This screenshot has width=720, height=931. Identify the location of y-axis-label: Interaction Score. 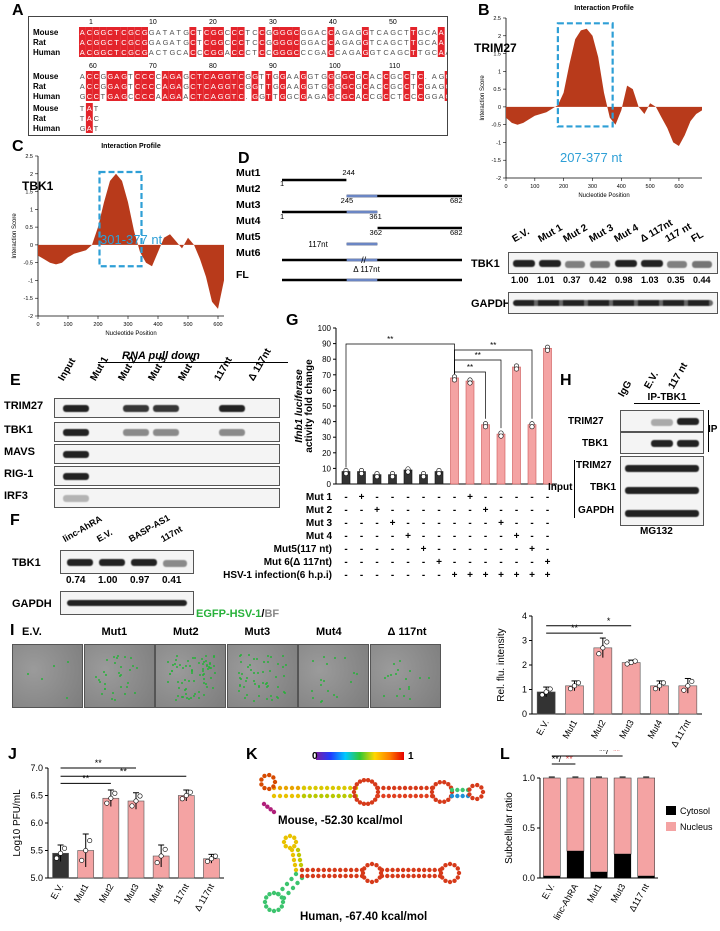
(483, 98).